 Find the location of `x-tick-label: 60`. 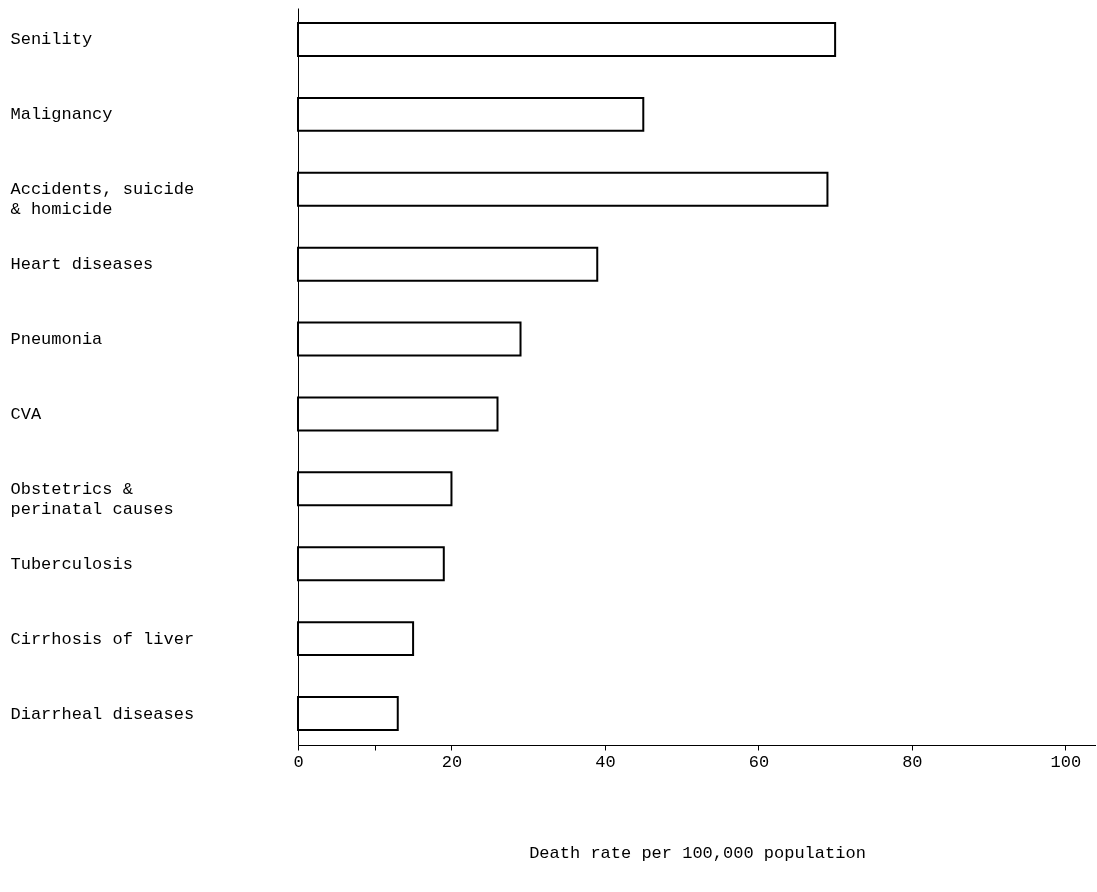

x-tick-label: 60 is located at coordinates (759, 762).